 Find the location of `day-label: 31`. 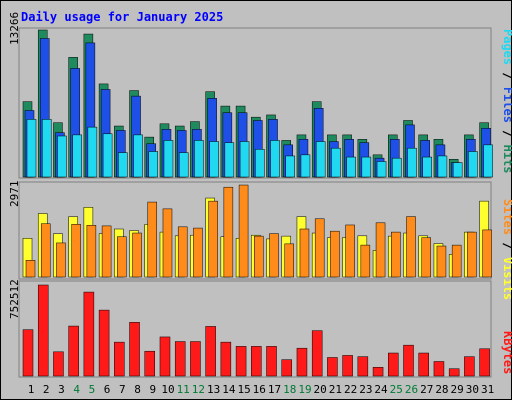

day-label: 31 is located at coordinates (487, 389).